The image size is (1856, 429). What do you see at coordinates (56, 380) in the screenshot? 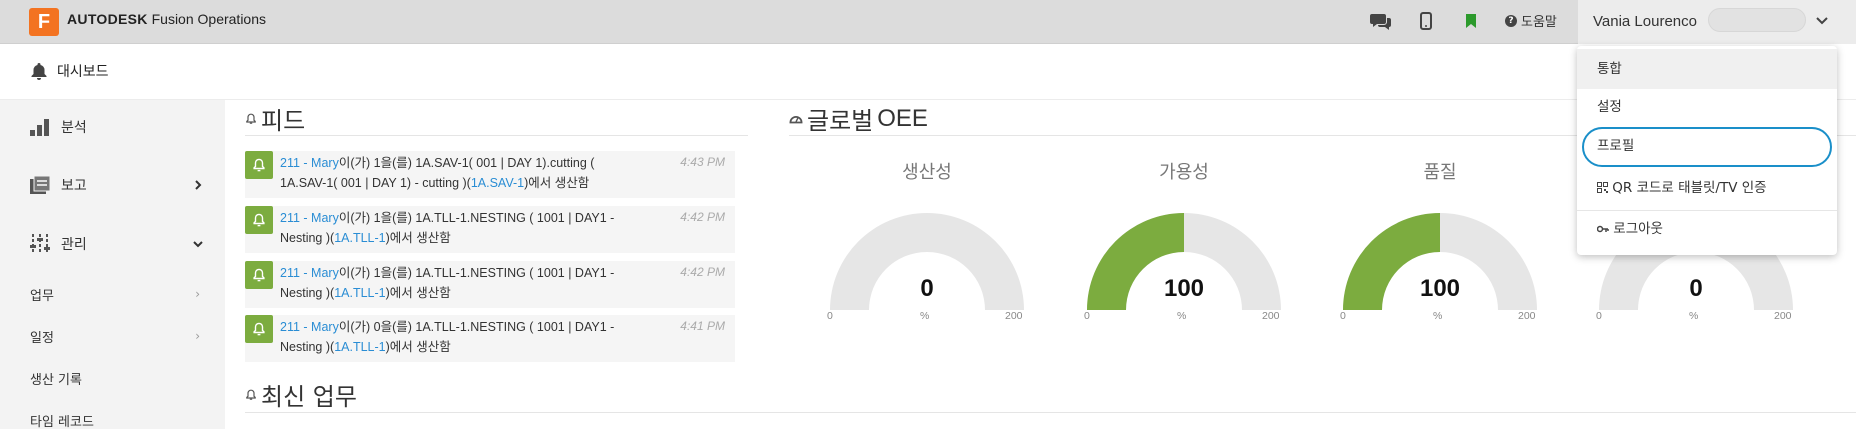
I see `sidebar-subitem-label: 생산 기록` at bounding box center [56, 380].